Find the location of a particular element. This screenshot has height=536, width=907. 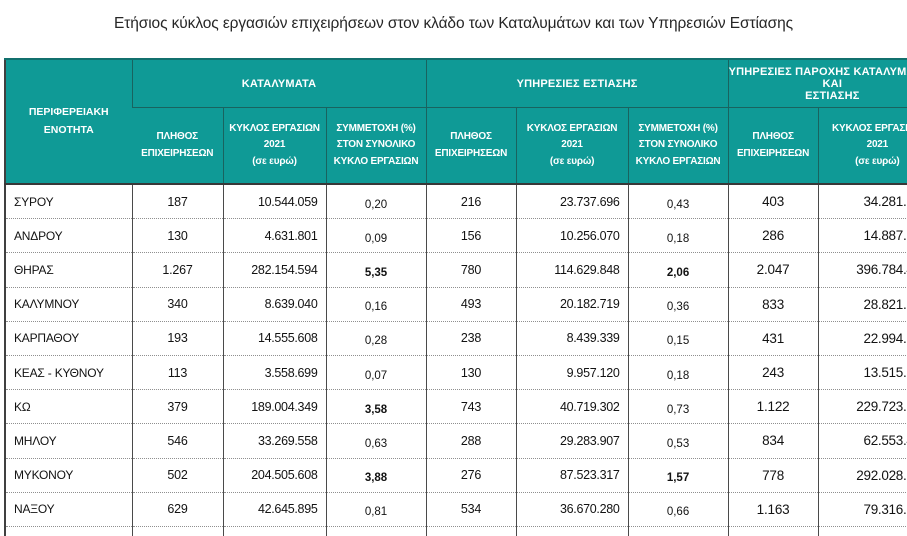

value-cell: 0,66 is located at coordinates (678, 509).